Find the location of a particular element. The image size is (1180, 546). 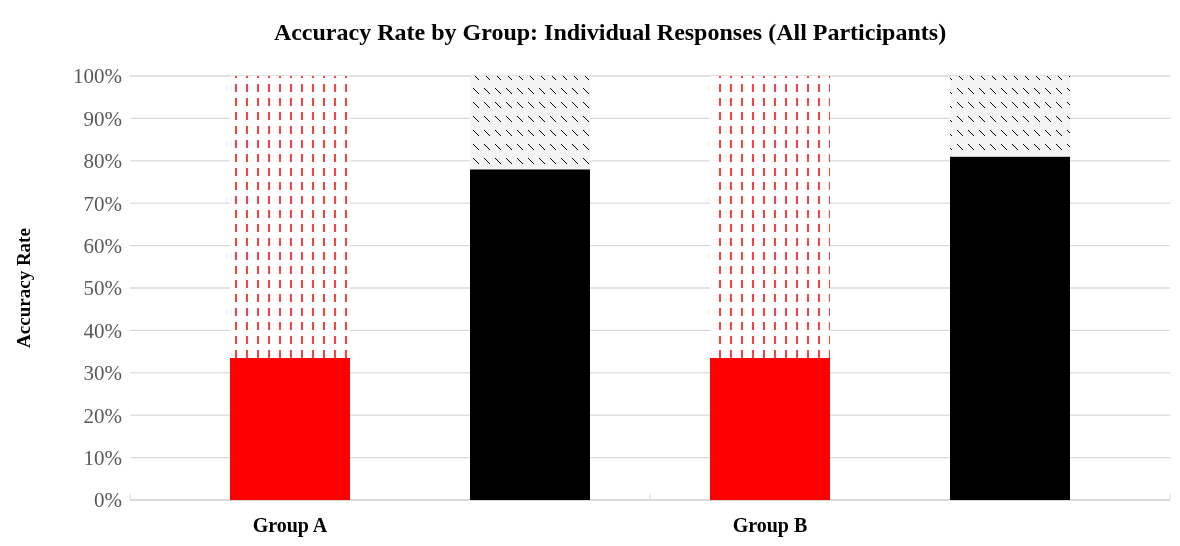

y-tick-label: 40% is located at coordinates (102, 330).